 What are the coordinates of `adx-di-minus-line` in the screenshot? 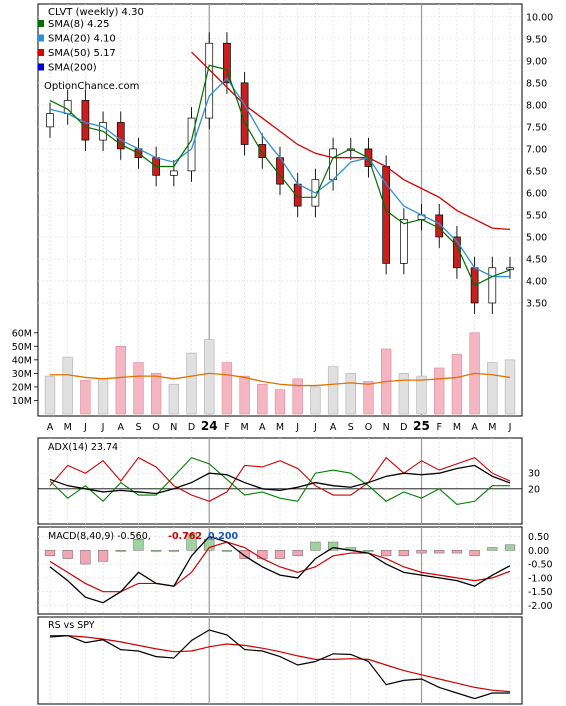 It's located at (280, 479).